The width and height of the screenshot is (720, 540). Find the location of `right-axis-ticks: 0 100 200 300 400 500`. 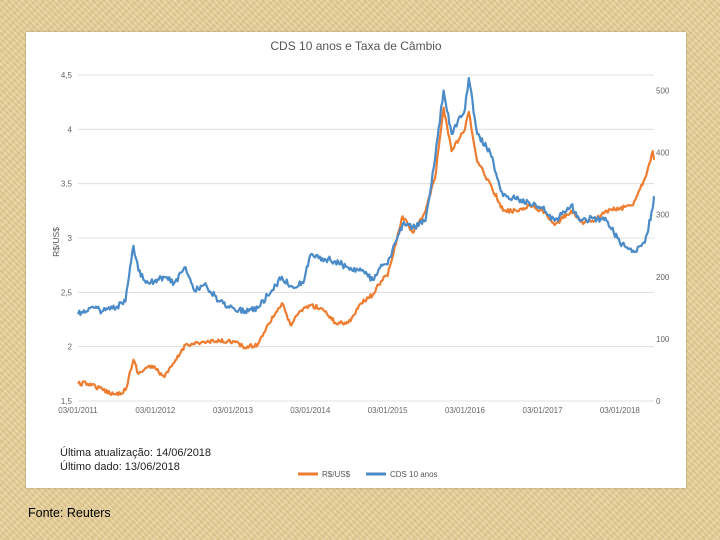

right-axis-ticks: 0 100 200 300 400 500 is located at coordinates (663, 246).